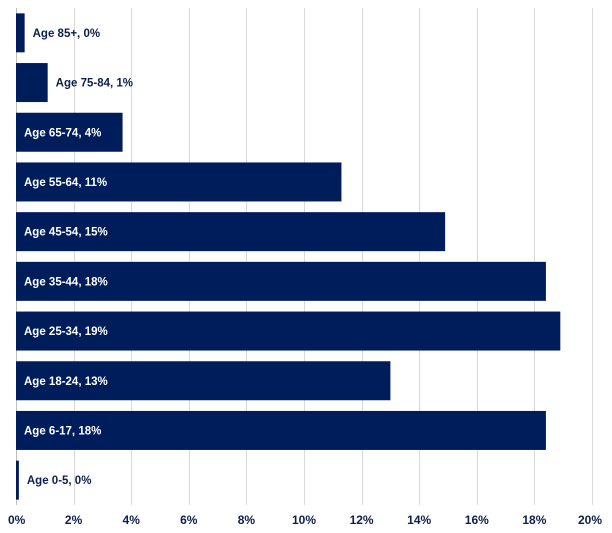  What do you see at coordinates (66, 34) in the screenshot?
I see `bar-data-label: Age 85+, 0%` at bounding box center [66, 34].